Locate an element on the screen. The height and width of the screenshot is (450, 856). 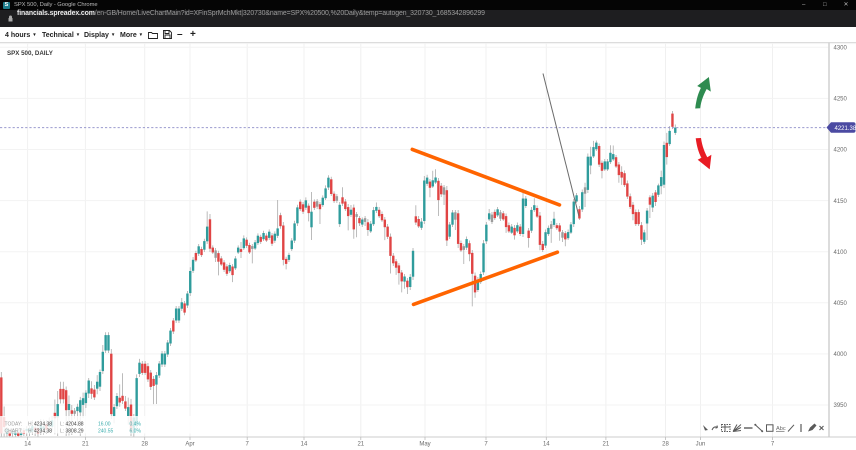
svg-text: CHART: is located at coordinates (14, 432).